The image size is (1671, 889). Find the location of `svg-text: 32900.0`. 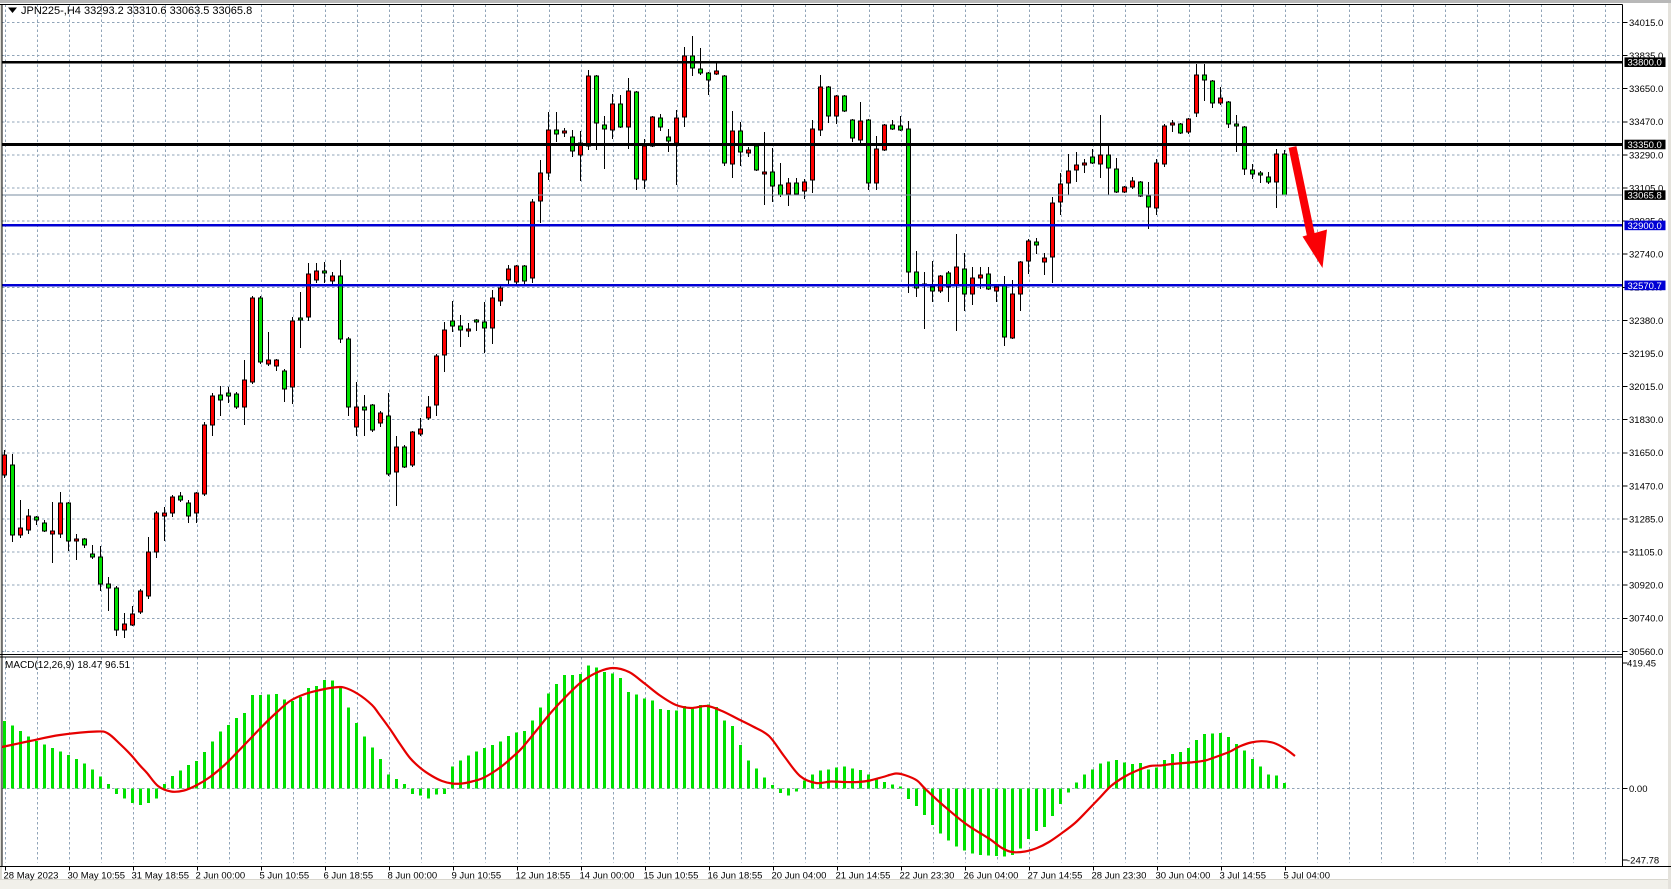

svg-text: 32900.0 is located at coordinates (1645, 226).